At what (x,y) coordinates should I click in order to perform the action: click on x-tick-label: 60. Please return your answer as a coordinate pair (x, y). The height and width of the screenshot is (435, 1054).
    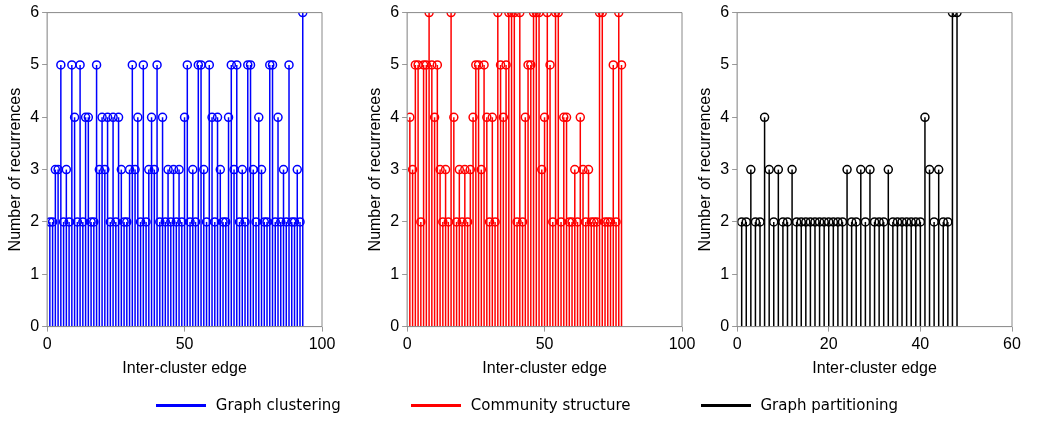
    Looking at the image, I should click on (1012, 343).